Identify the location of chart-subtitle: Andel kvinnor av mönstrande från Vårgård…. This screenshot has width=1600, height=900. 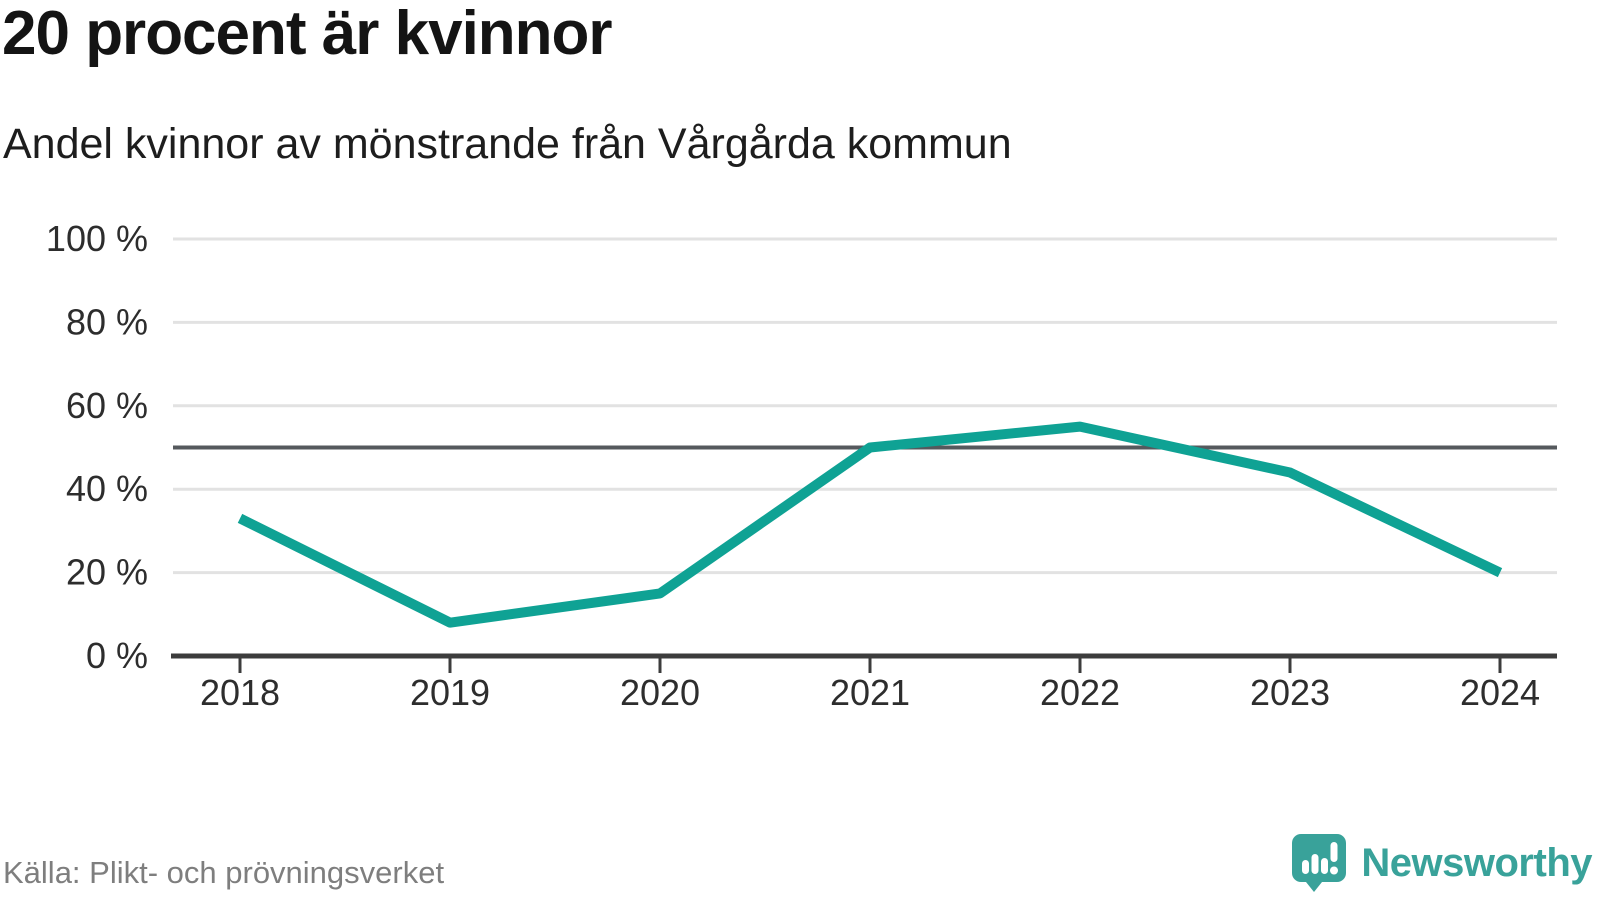
(507, 144).